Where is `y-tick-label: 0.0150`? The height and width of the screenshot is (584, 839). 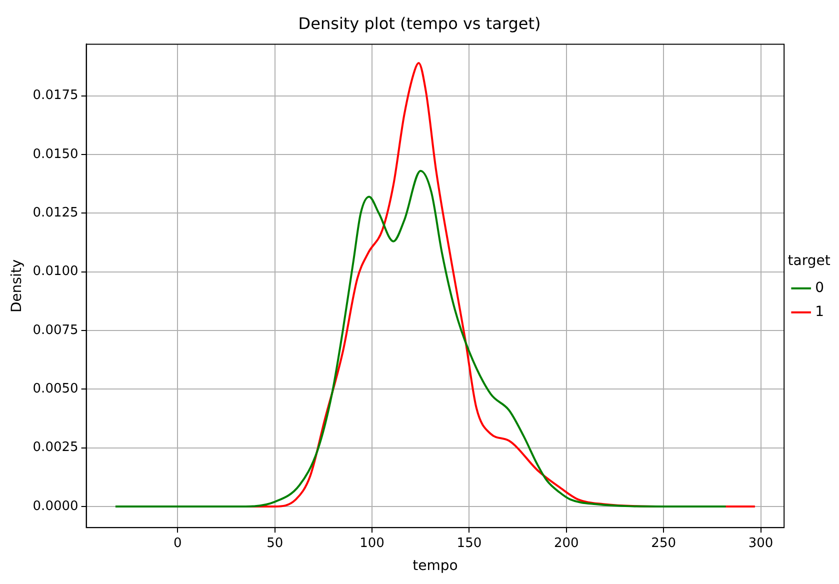 y-tick-label: 0.0150 is located at coordinates (55, 154).